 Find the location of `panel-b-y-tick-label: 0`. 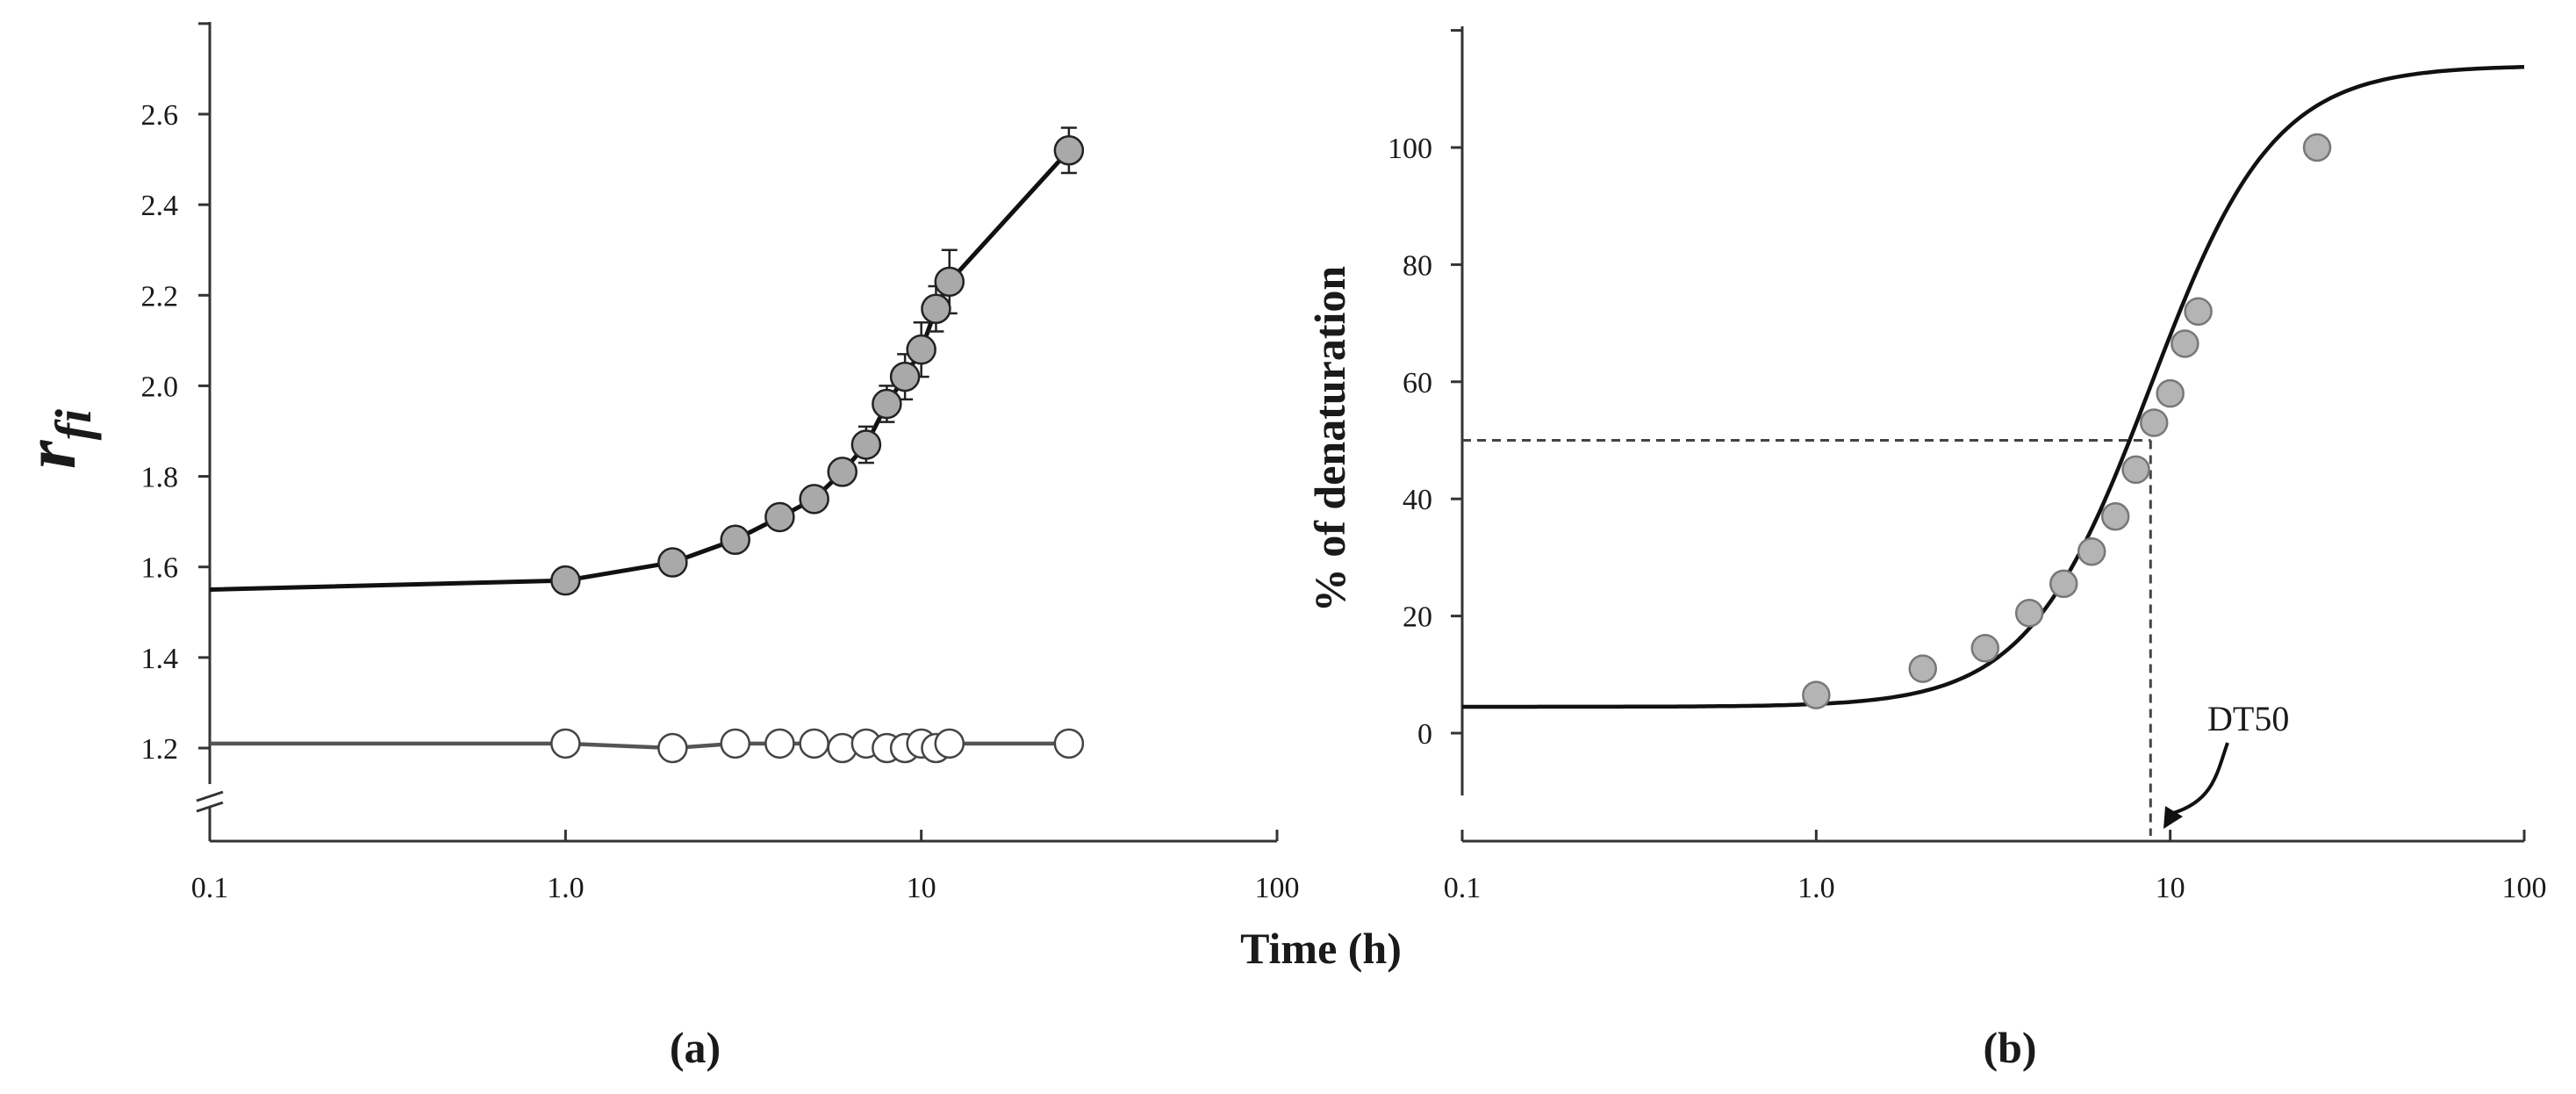

panel-b-y-tick-label: 0 is located at coordinates (1424, 734).